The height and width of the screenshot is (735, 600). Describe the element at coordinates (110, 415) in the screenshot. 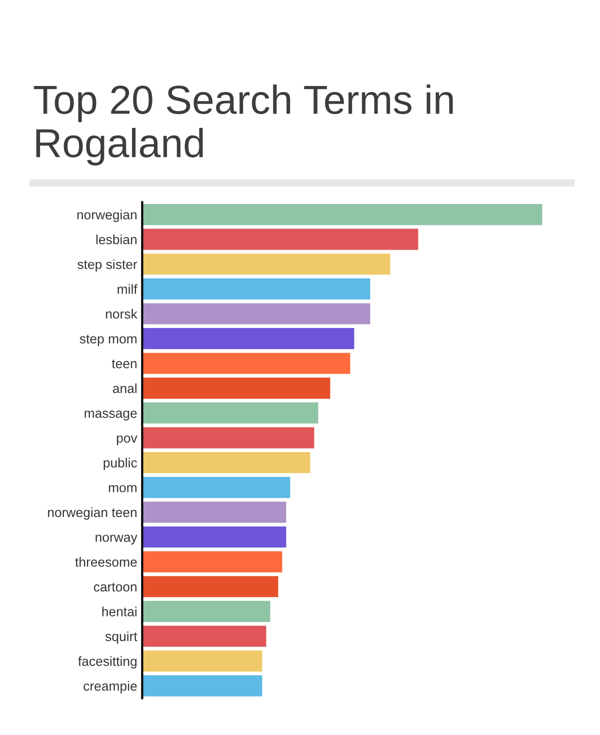

I see `y-tick-label: massage` at that location.